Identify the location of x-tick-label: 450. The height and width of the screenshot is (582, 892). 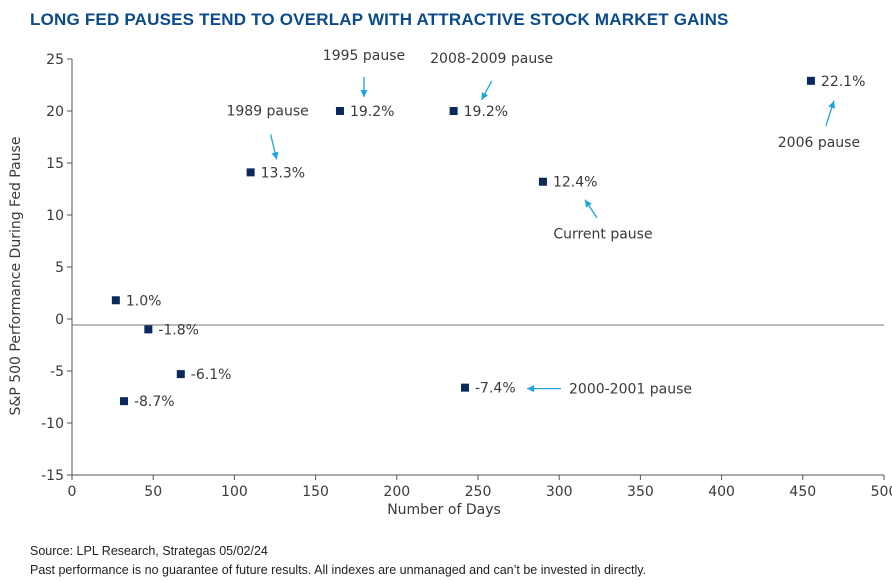
(802, 492).